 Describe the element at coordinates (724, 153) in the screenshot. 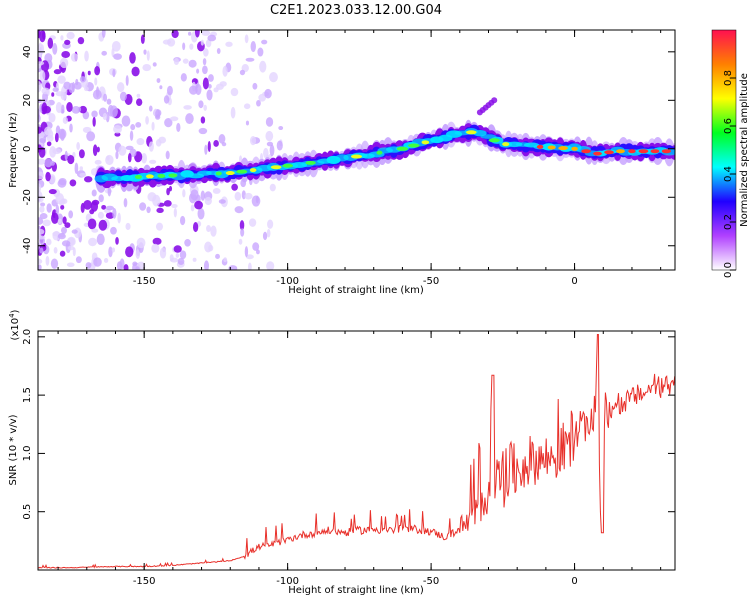

I see `colorbar-axes: 0.00.20.40.60.8` at that location.